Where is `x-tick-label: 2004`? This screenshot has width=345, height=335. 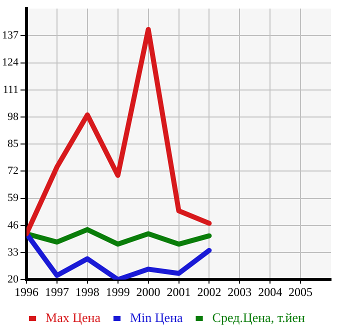 x-tick-label: 2004 is located at coordinates (270, 291).